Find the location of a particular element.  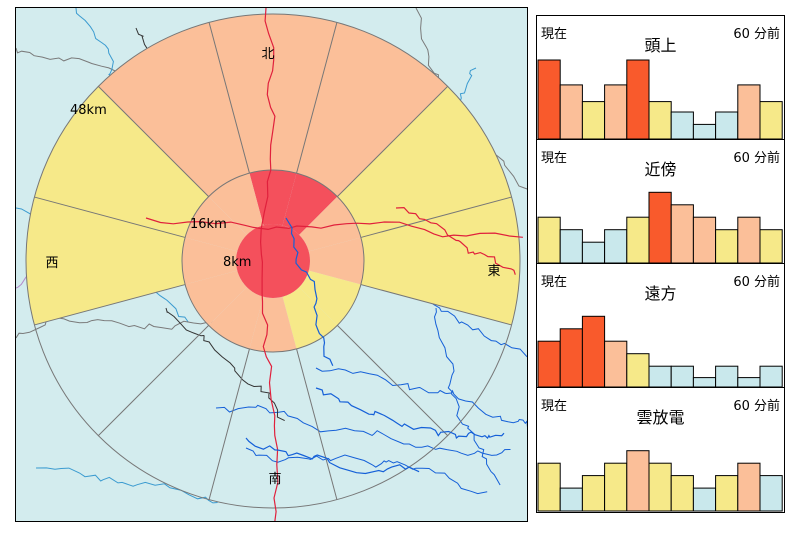

bars-cloud-discharge is located at coordinates (660, 481).